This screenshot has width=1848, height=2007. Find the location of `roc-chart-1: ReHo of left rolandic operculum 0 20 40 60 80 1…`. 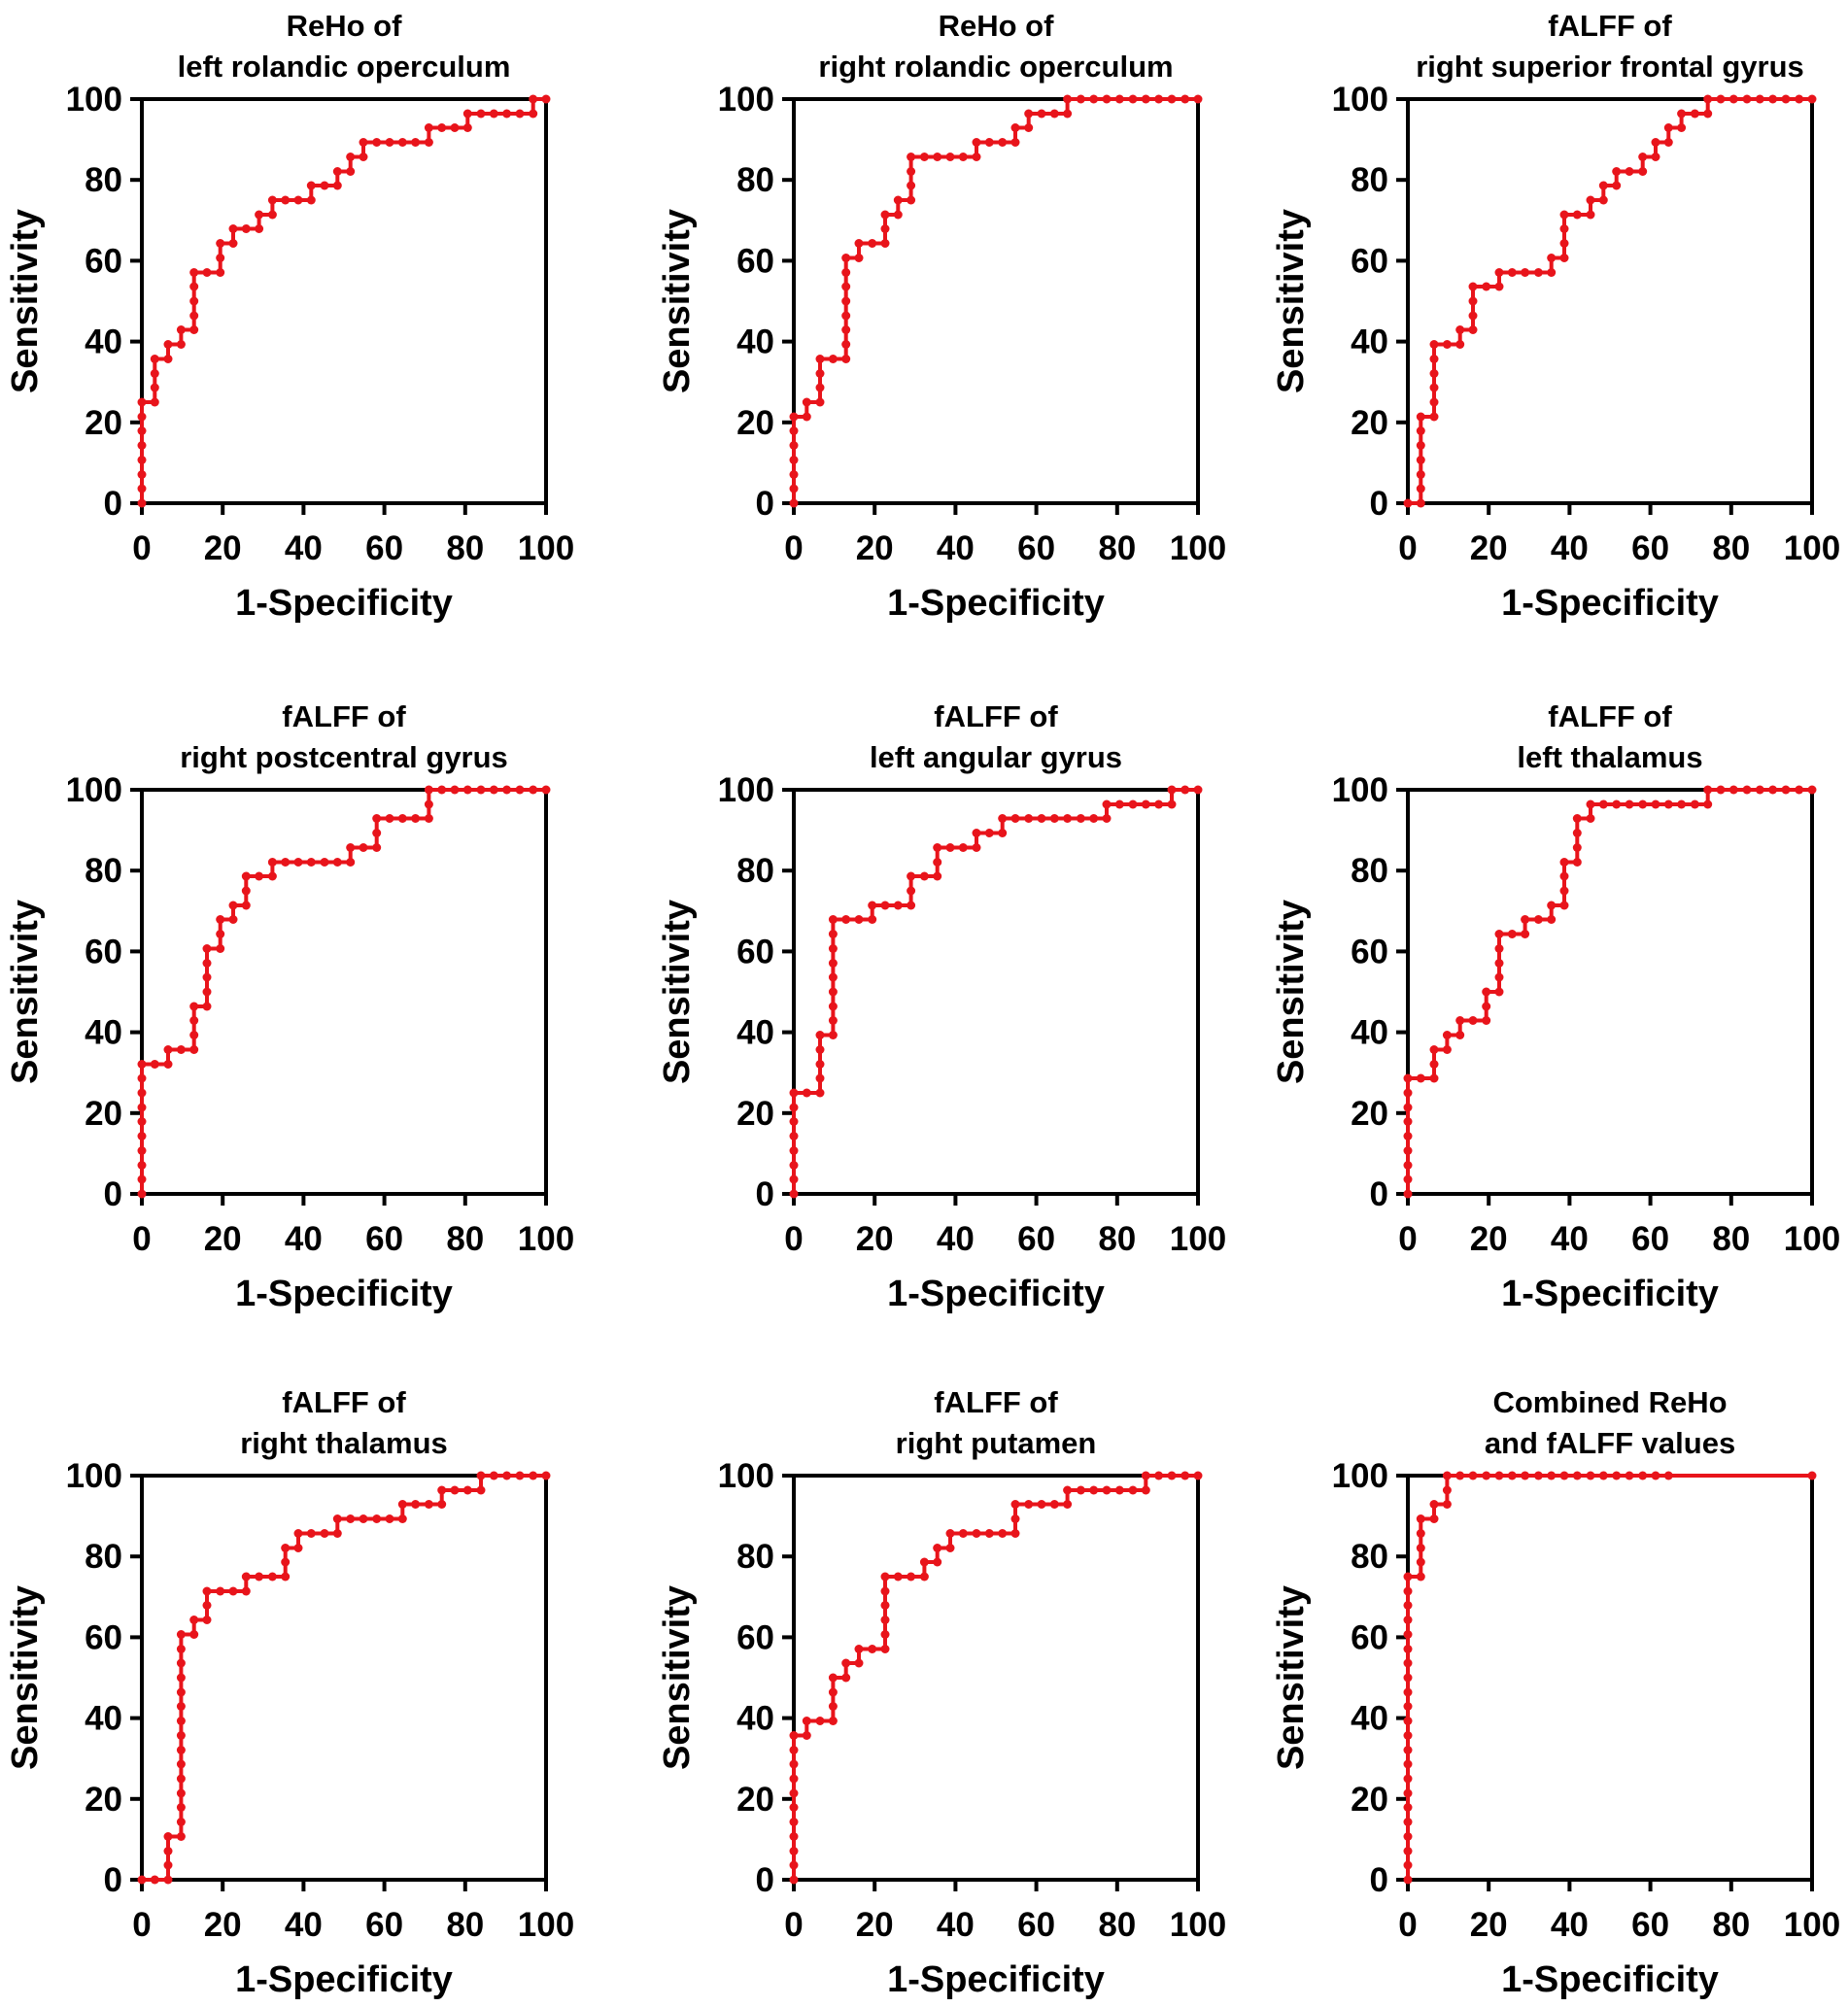

roc-chart-1: ReHo of left rolandic operculum 0 20 40 60 80 1… is located at coordinates (289, 316).